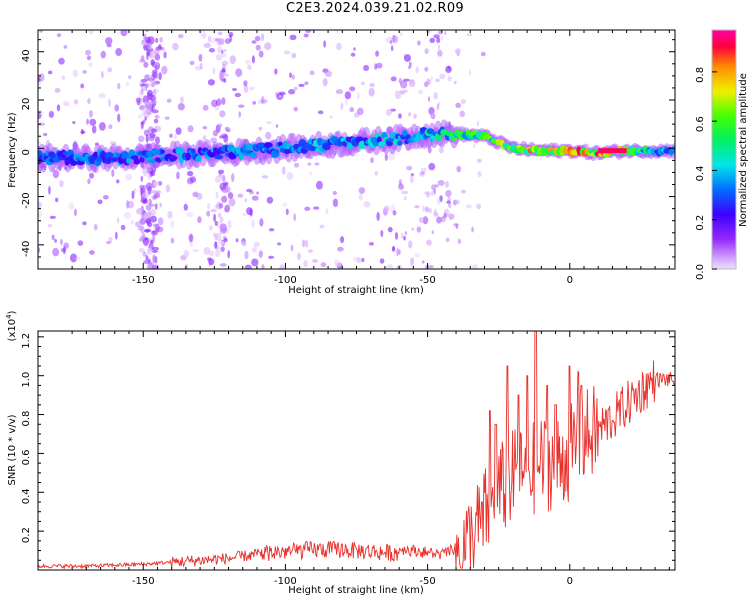 The height and width of the screenshot is (600, 750). I want to click on ridge-peak, so click(612, 151).